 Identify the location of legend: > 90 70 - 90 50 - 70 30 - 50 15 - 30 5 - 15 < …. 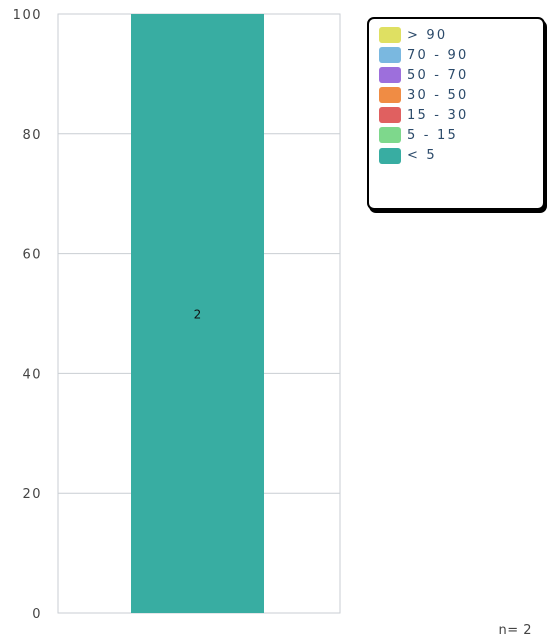
(456, 113).